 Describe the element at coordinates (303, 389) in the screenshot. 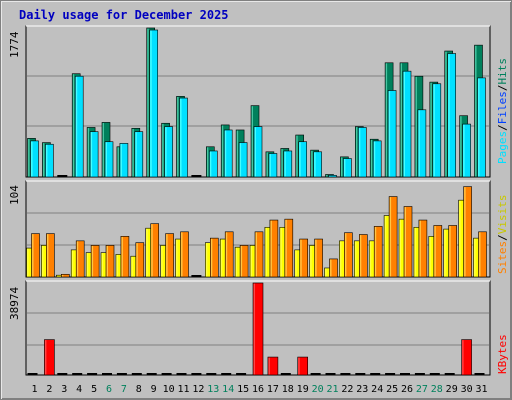

I see `x-tick-label: 19` at that location.